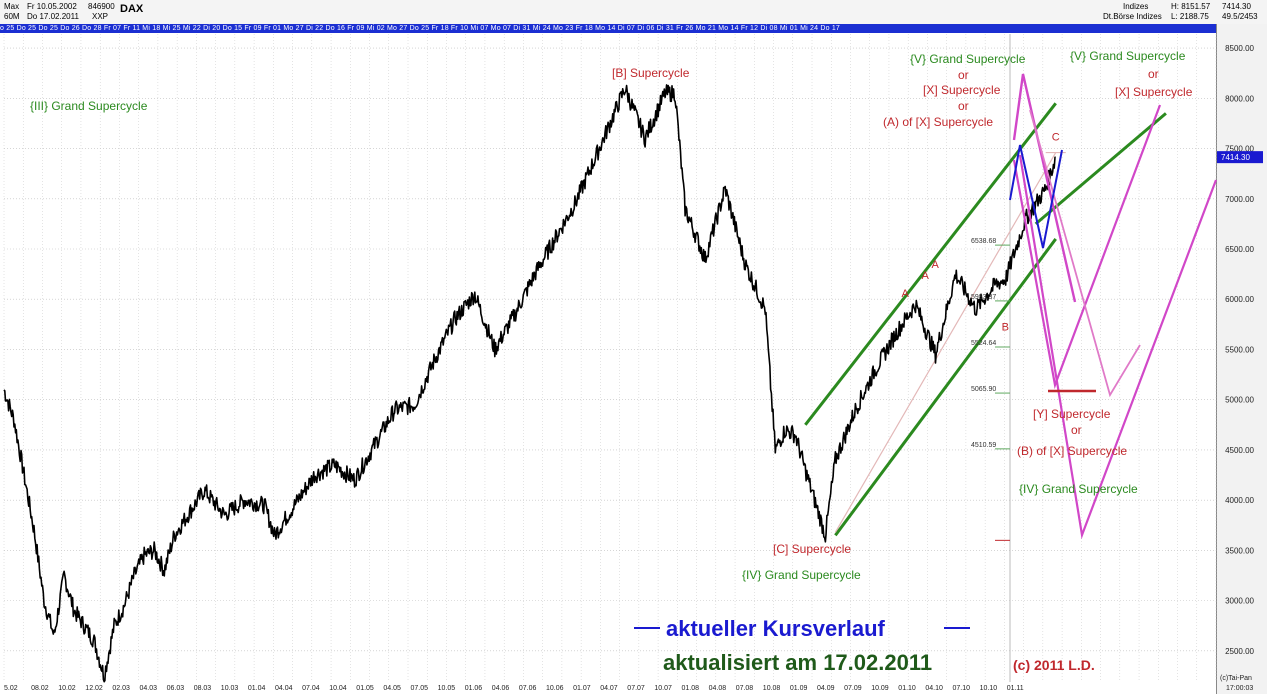  Describe the element at coordinates (812, 549) in the screenshot. I see `annotation-c-supercycle: [C] Supercycle` at that location.